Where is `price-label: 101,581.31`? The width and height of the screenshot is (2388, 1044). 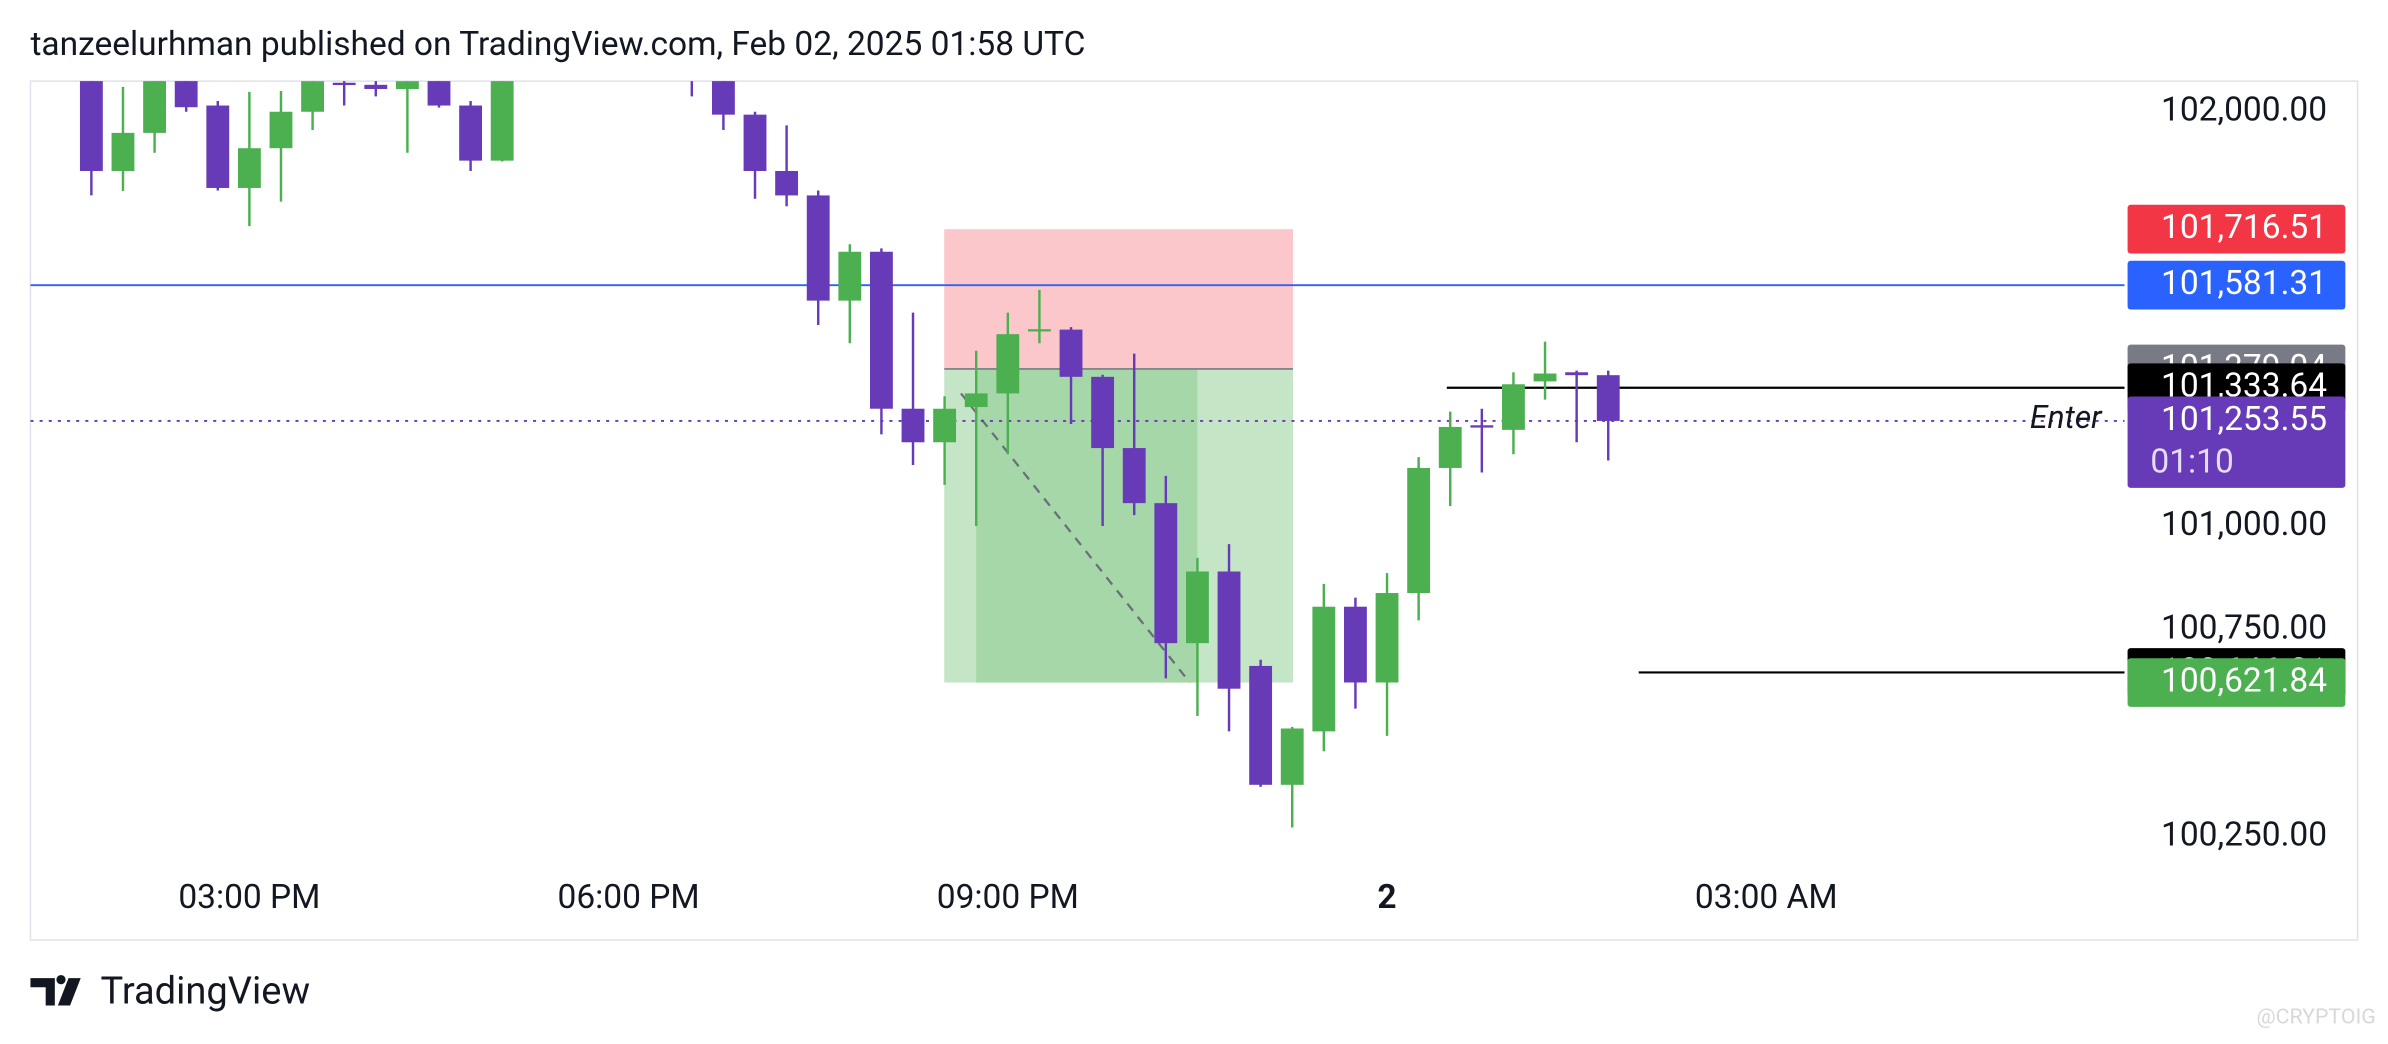 price-label: 101,581.31 is located at coordinates (2244, 283).